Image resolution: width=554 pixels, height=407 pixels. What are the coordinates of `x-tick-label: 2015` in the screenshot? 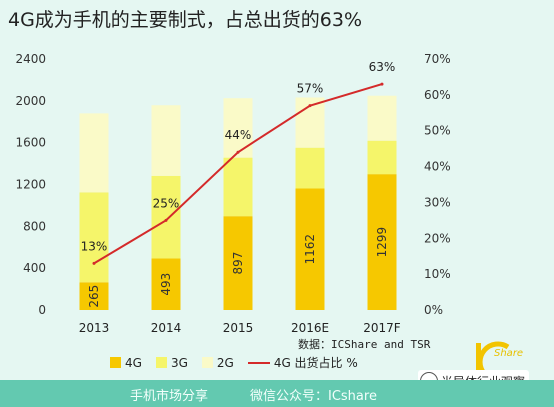 It's located at (238, 328).